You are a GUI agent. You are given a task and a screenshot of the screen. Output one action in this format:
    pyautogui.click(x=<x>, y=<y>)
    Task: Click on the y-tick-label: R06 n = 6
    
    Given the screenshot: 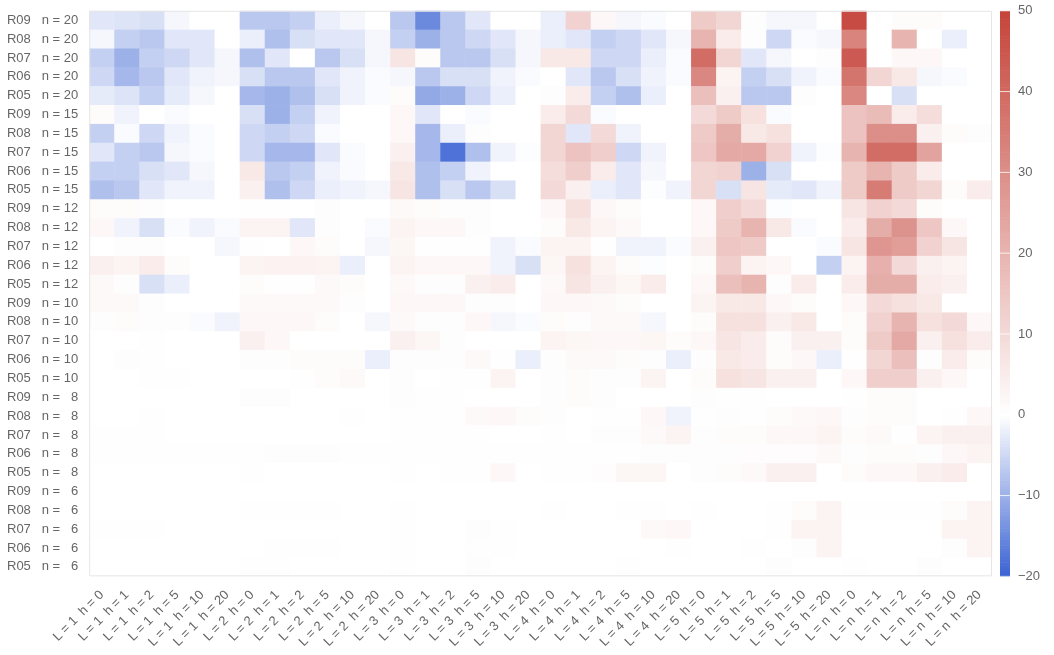 What is the action you would take?
    pyautogui.click(x=43, y=547)
    